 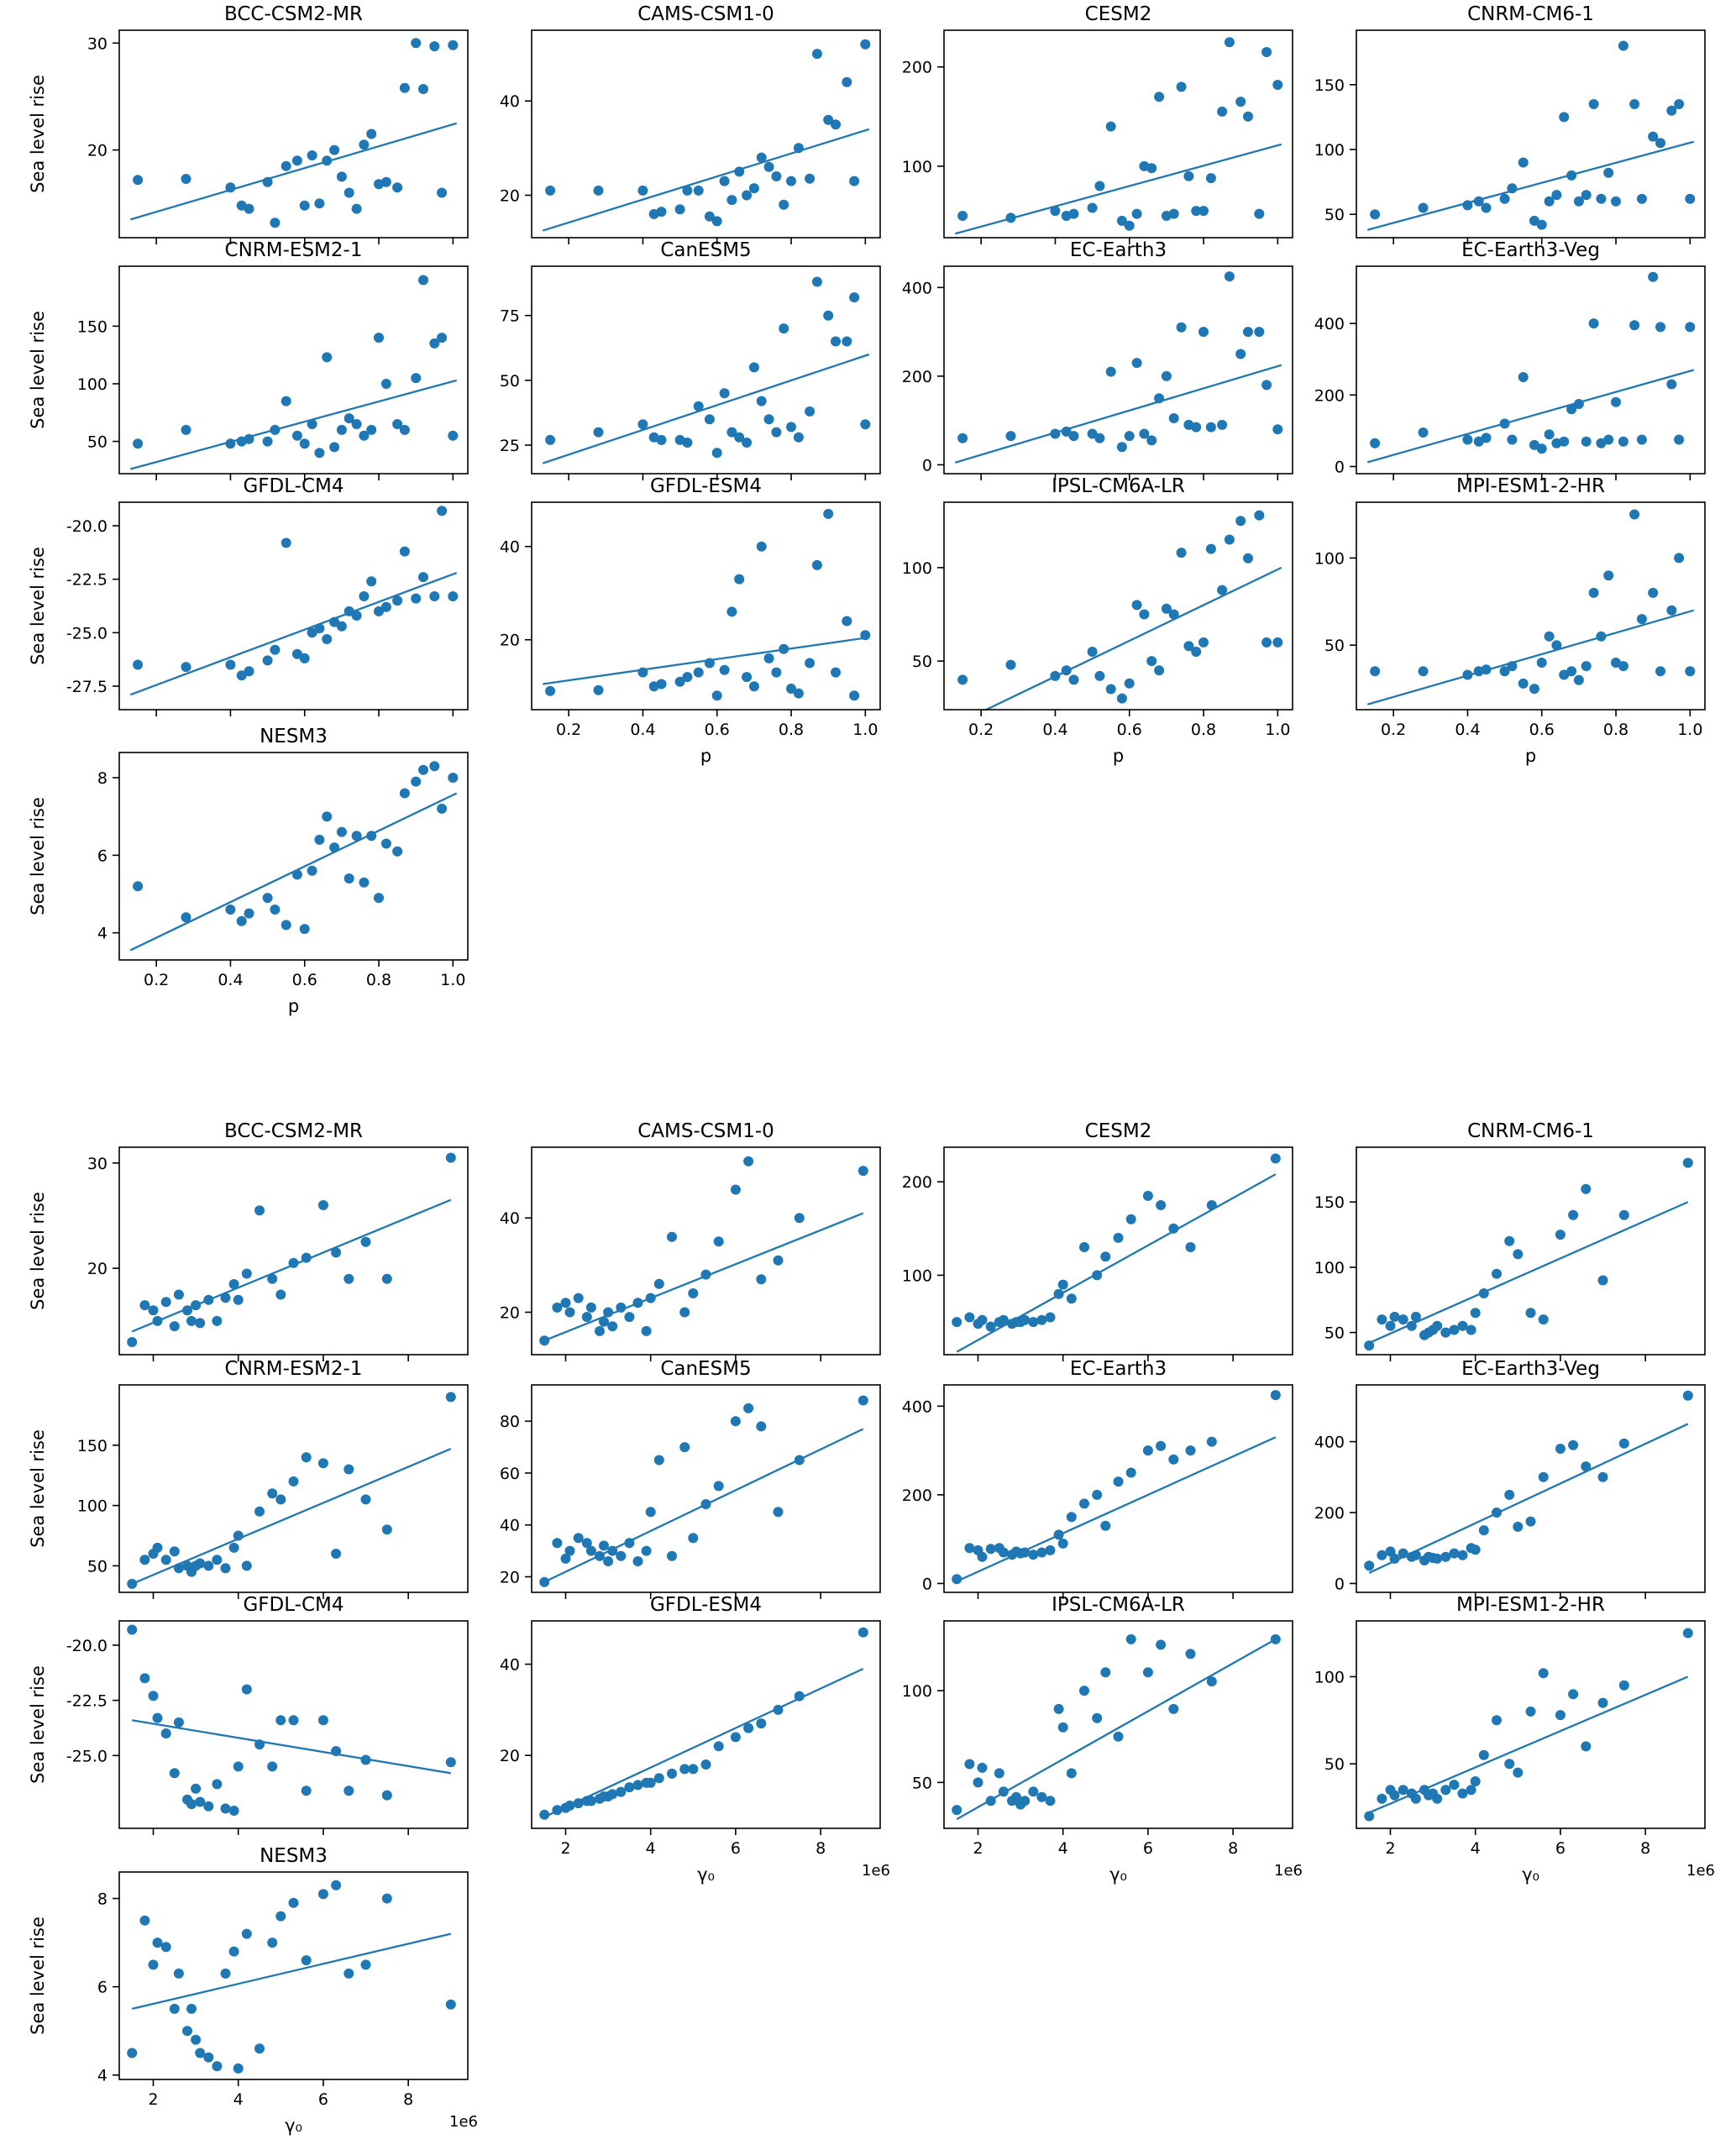 What do you see at coordinates (1054, 730) in the screenshot?
I see `x-tick-label: 0.4` at bounding box center [1054, 730].